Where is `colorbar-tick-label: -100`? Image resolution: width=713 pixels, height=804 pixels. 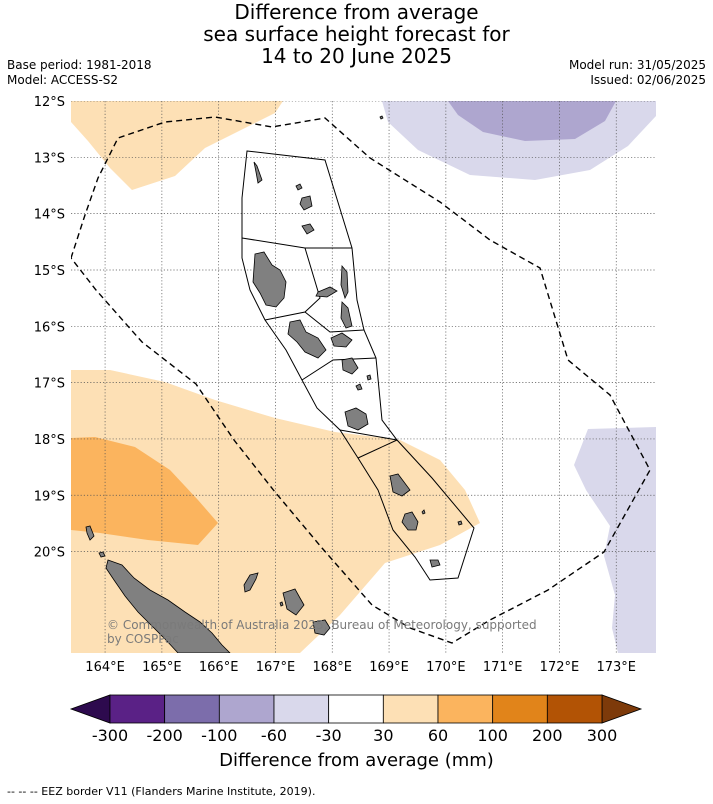
colorbar-tick-label: -100 is located at coordinates (219, 735).